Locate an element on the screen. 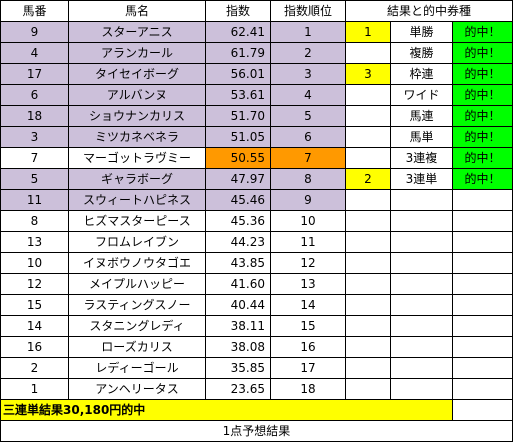 The image size is (514, 443). horse-row: 7 マーゴットラヴミー 50.55 7 3連複 的中！ is located at coordinates (256, 158).